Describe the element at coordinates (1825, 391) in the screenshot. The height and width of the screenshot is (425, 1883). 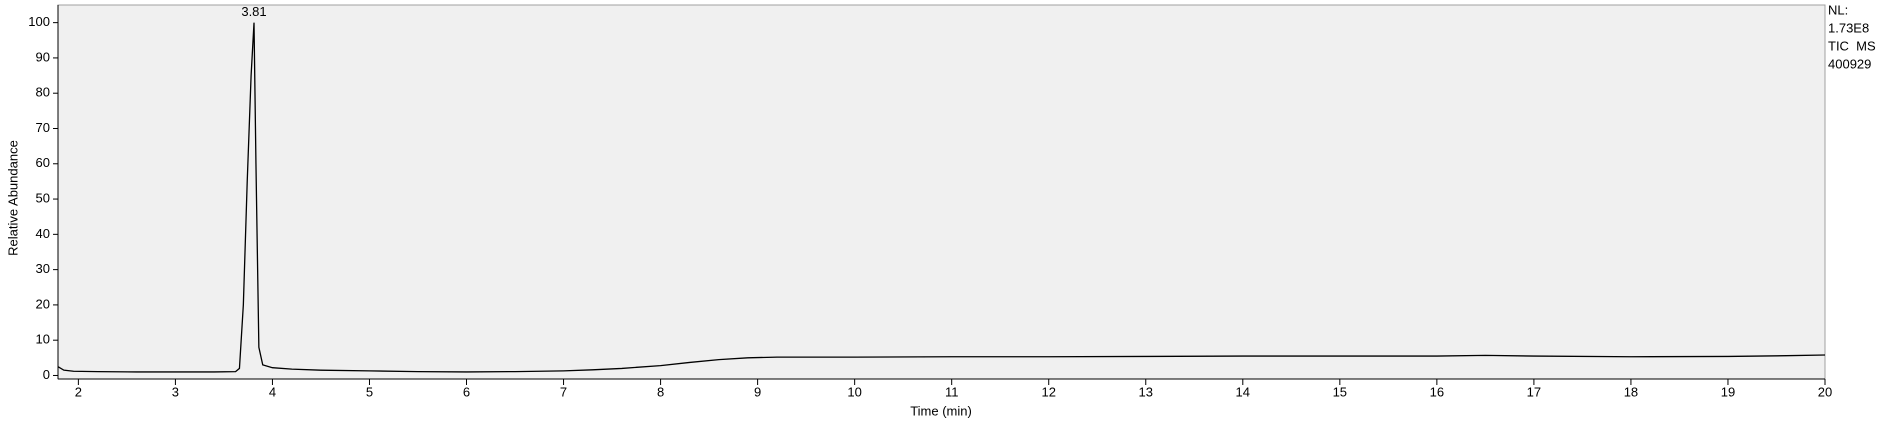
I see `x-tick-label: 20` at that location.